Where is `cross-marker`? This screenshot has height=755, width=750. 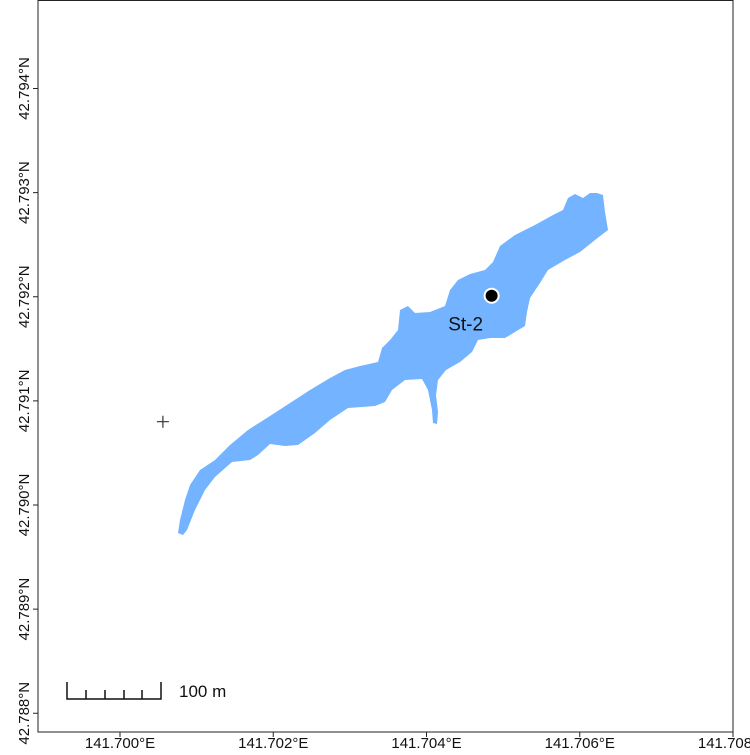 cross-marker is located at coordinates (162, 421).